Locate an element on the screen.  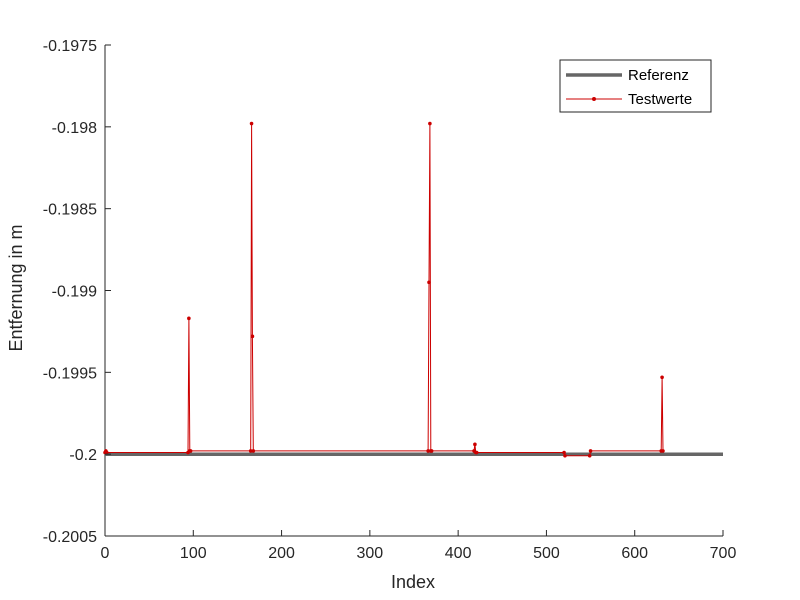
x-tick-label: 400 is located at coordinates (458, 553).